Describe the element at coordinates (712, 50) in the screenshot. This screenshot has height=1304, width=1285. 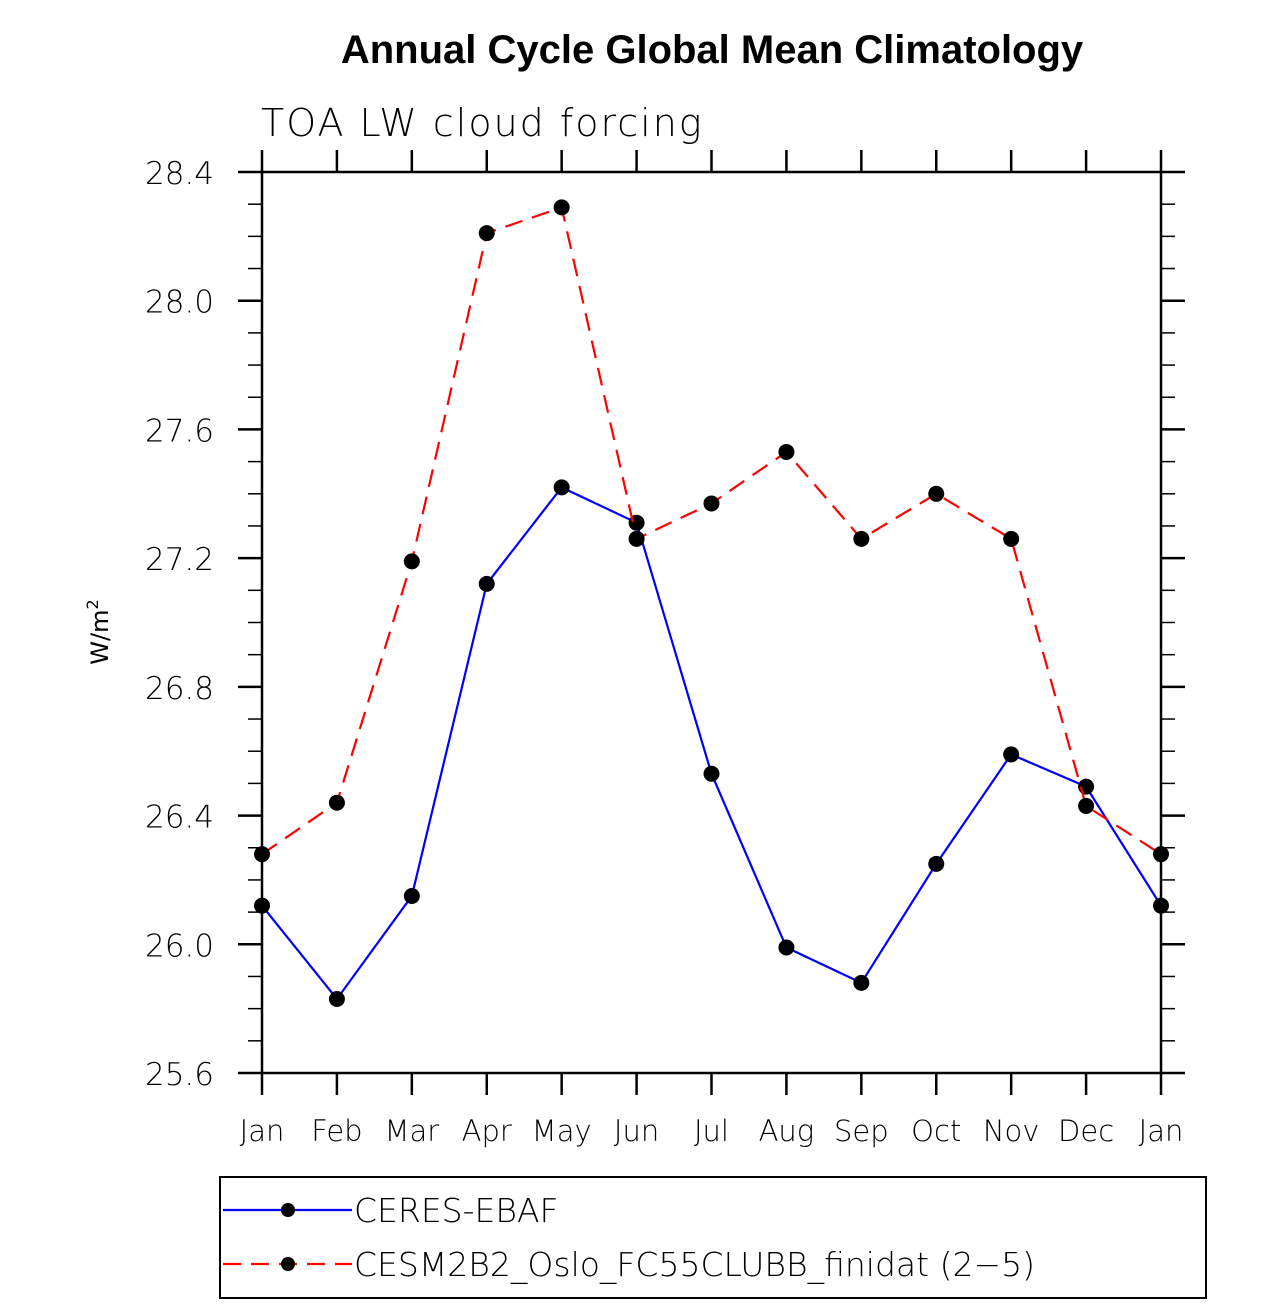
I see `chart-title: Annual Cycle Global Mean Climatology` at that location.